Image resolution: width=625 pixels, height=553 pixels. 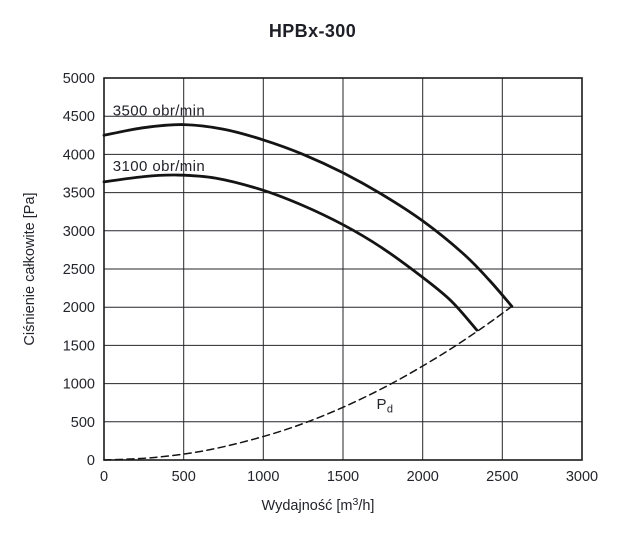 I want to click on y-tick-label: 4500, so click(x=79, y=117).